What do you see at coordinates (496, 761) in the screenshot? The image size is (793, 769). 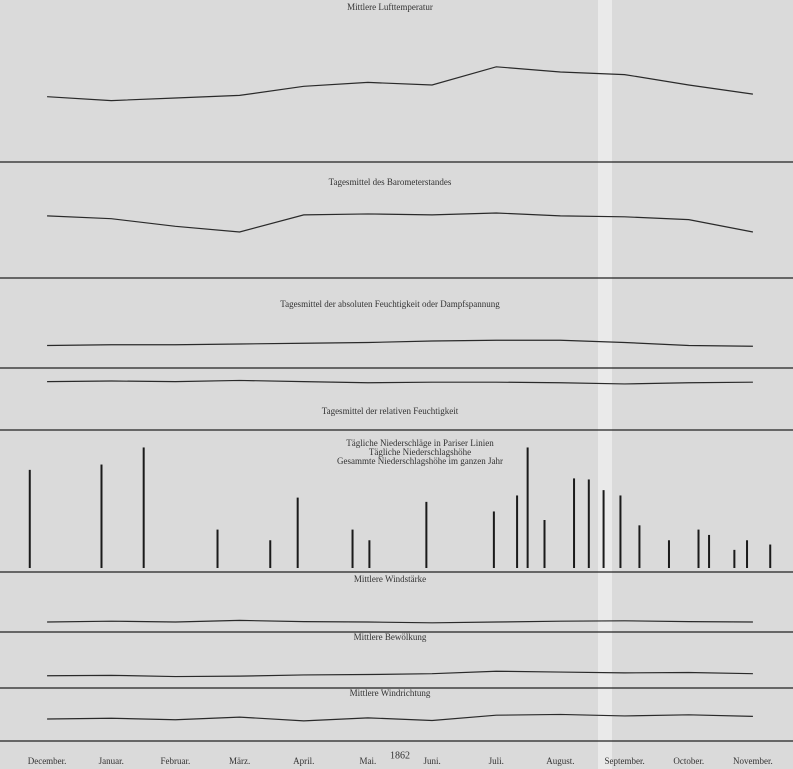 I see `month-label: Juli.` at bounding box center [496, 761].